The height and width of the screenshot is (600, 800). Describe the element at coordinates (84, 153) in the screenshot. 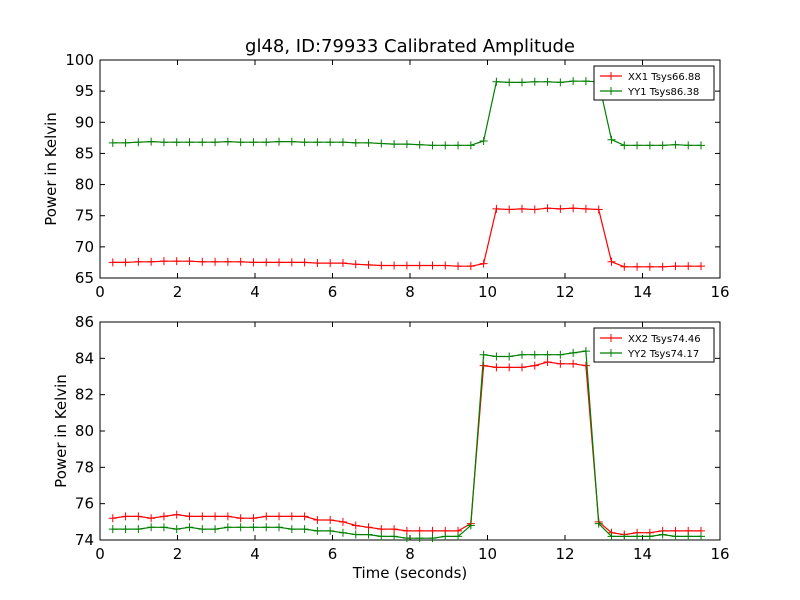

I see `y-tick-label: 85` at that location.